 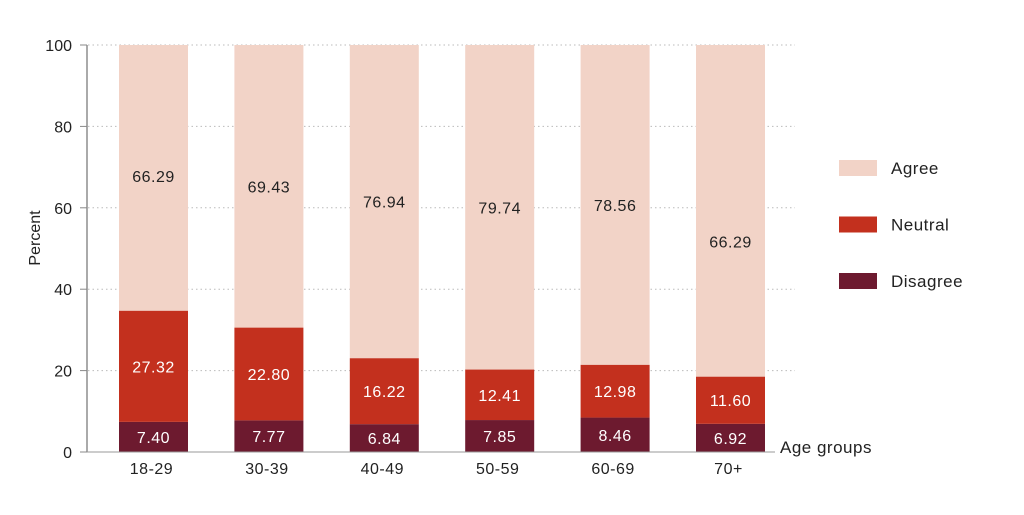 I want to click on y-tick-label: 20, so click(x=63, y=372).